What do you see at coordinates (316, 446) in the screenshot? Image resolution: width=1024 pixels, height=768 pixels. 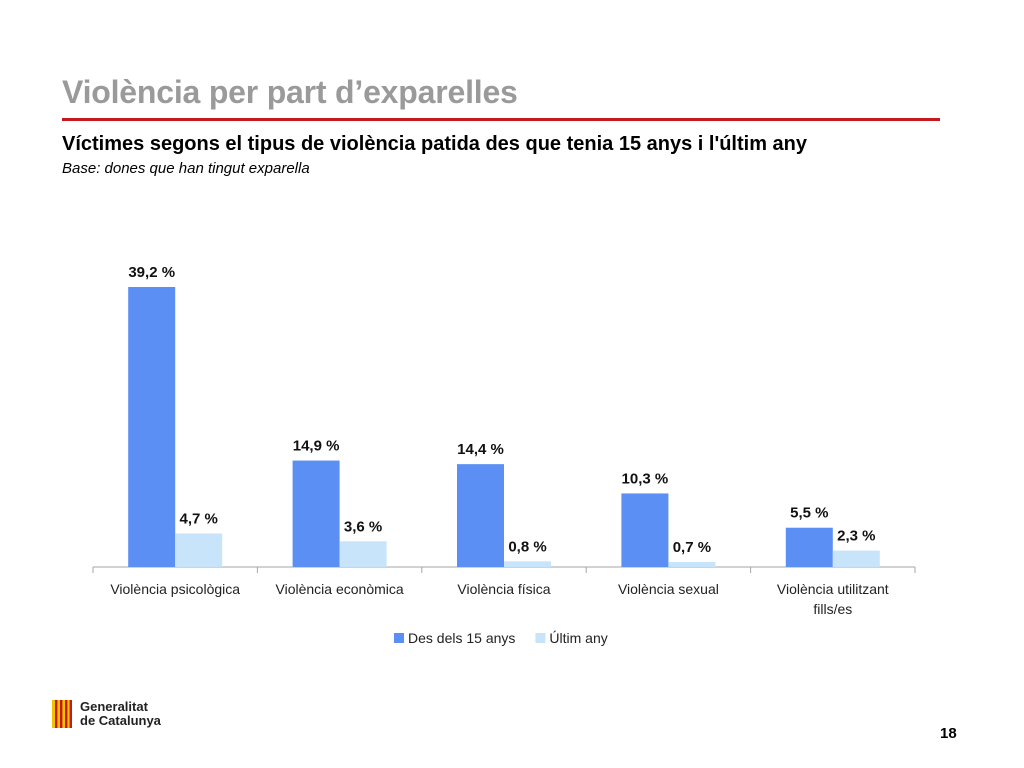 I see `data-label: 14,9 %` at bounding box center [316, 446].